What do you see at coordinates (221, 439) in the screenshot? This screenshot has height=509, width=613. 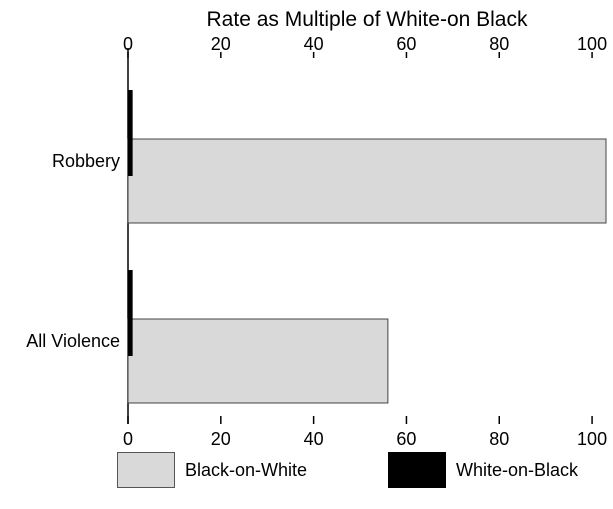 I see `x-tick-label-bottom-20: 20` at bounding box center [221, 439].